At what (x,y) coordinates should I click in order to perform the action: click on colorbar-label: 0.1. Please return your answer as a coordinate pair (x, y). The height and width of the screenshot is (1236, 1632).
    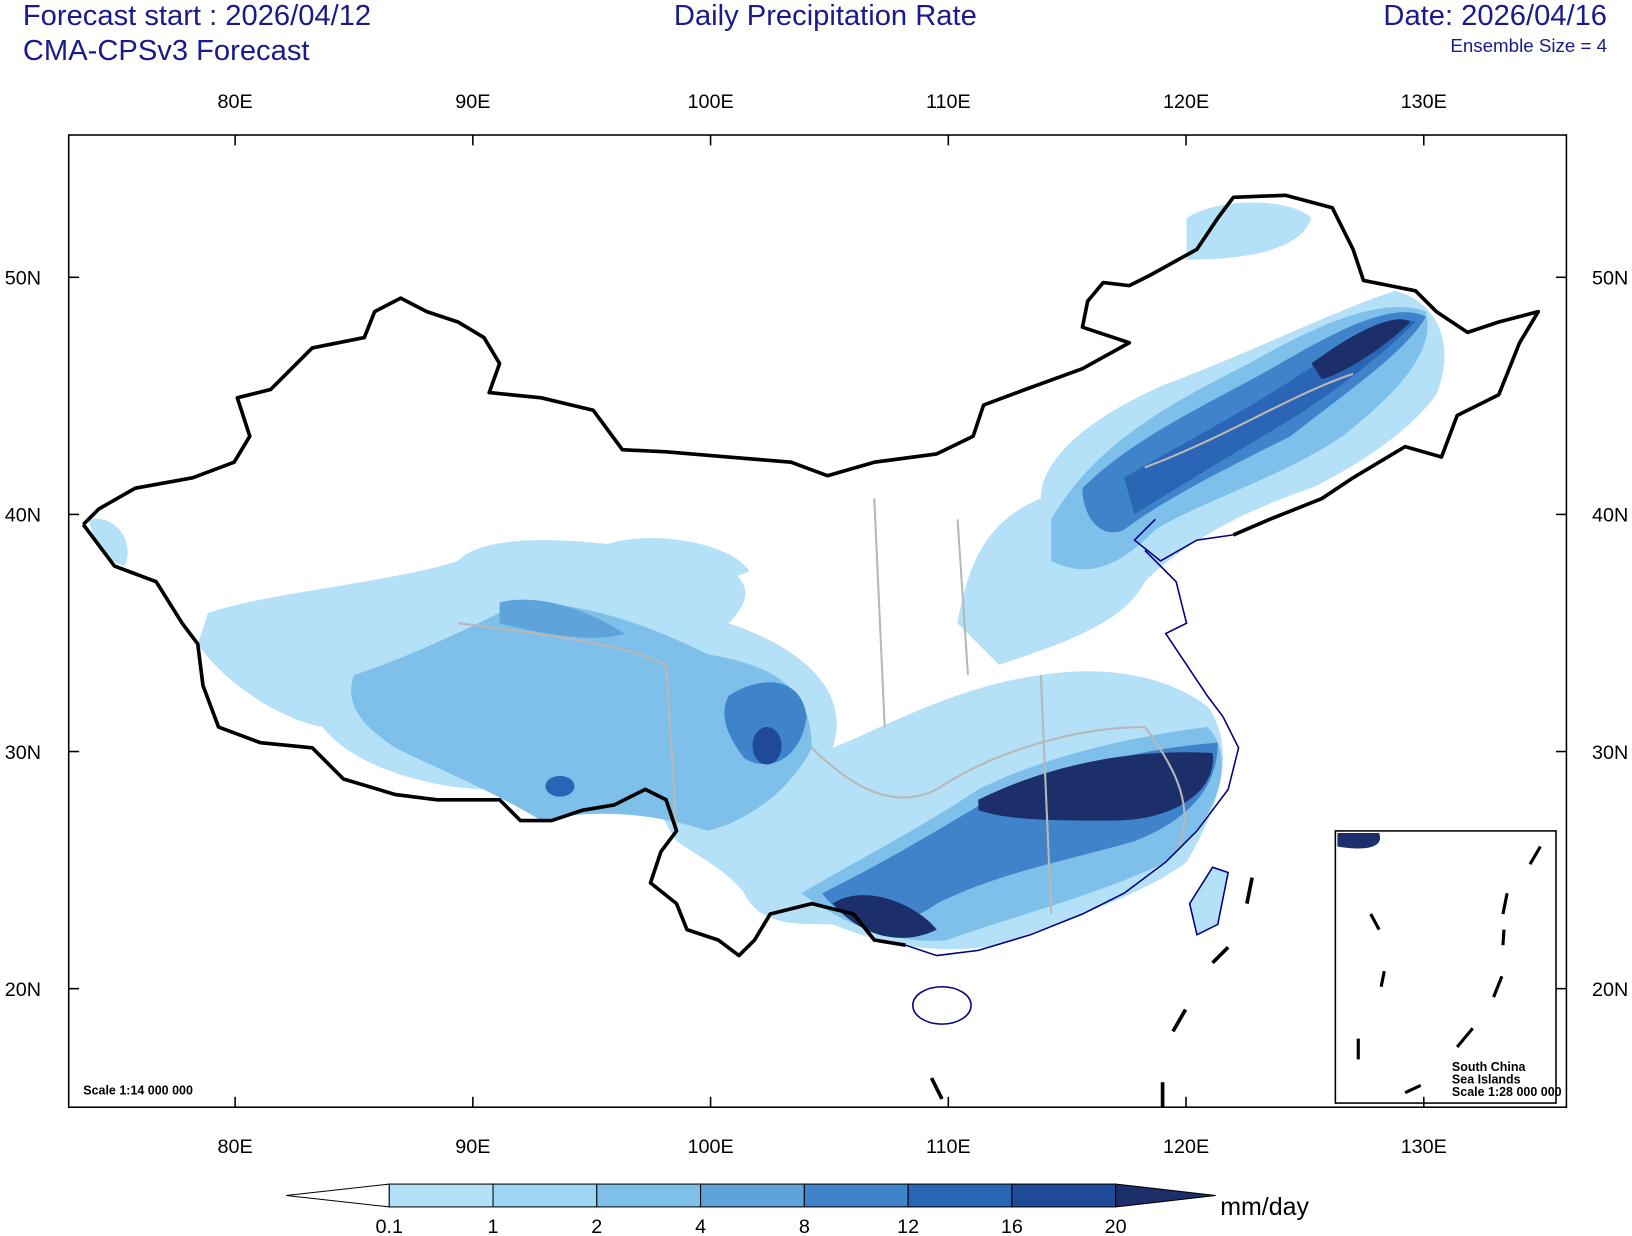
    Looking at the image, I should click on (389, 1226).